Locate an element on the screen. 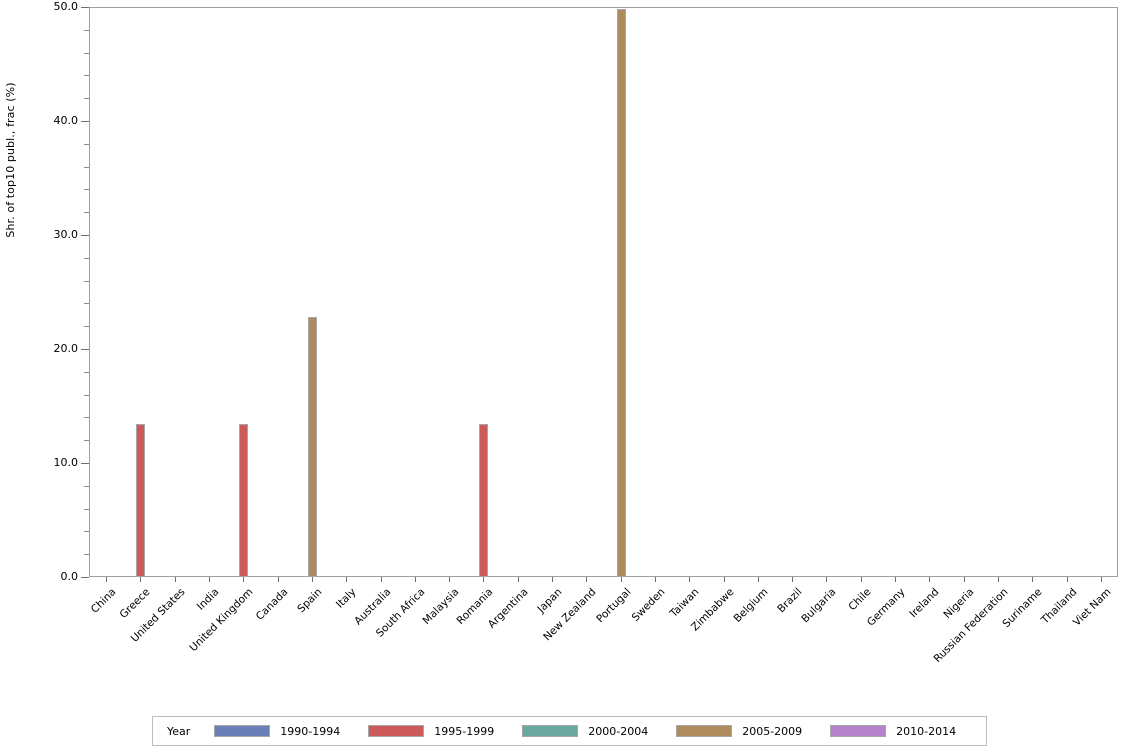 The height and width of the screenshot is (756, 1134). x-tick-label: Spain is located at coordinates (310, 601).